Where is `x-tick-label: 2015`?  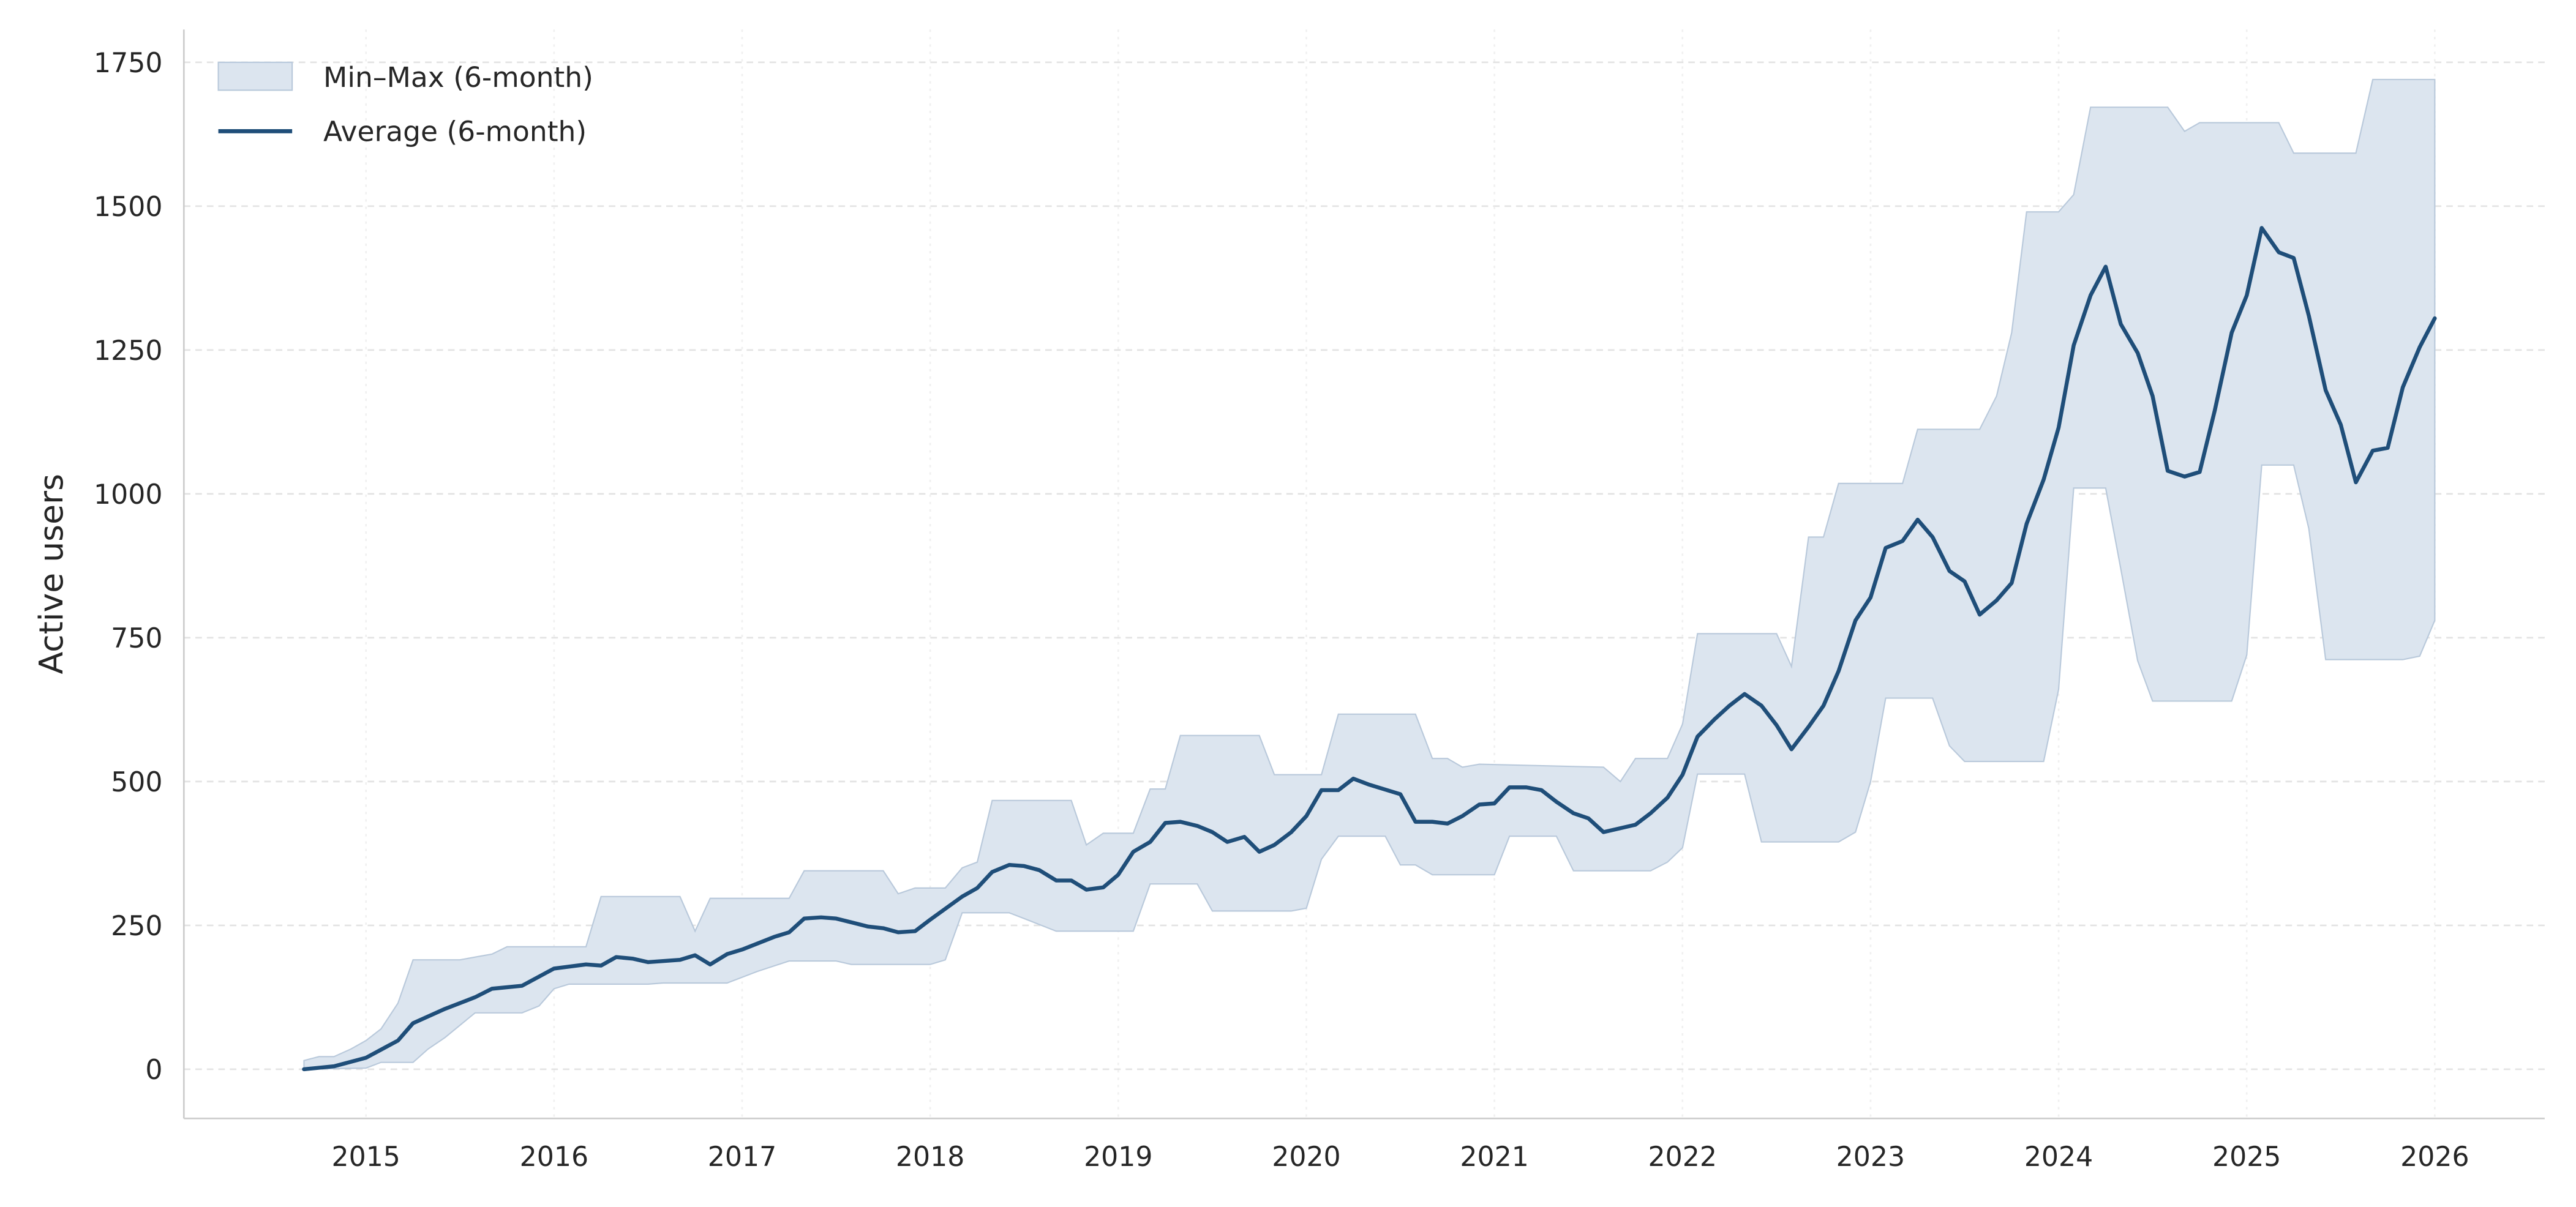 x-tick-label: 2015 is located at coordinates (365, 1157).